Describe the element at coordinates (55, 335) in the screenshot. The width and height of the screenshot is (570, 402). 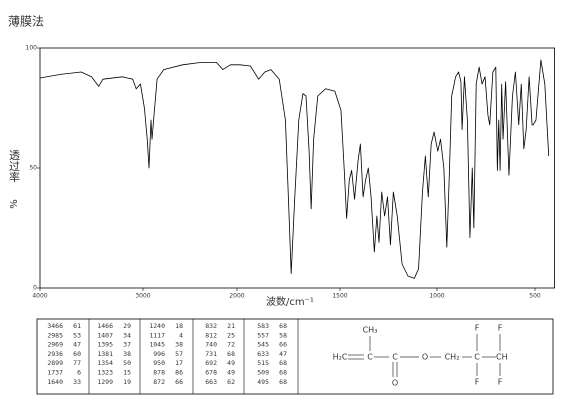
I see `peak-wavenumber: 2985` at that location.